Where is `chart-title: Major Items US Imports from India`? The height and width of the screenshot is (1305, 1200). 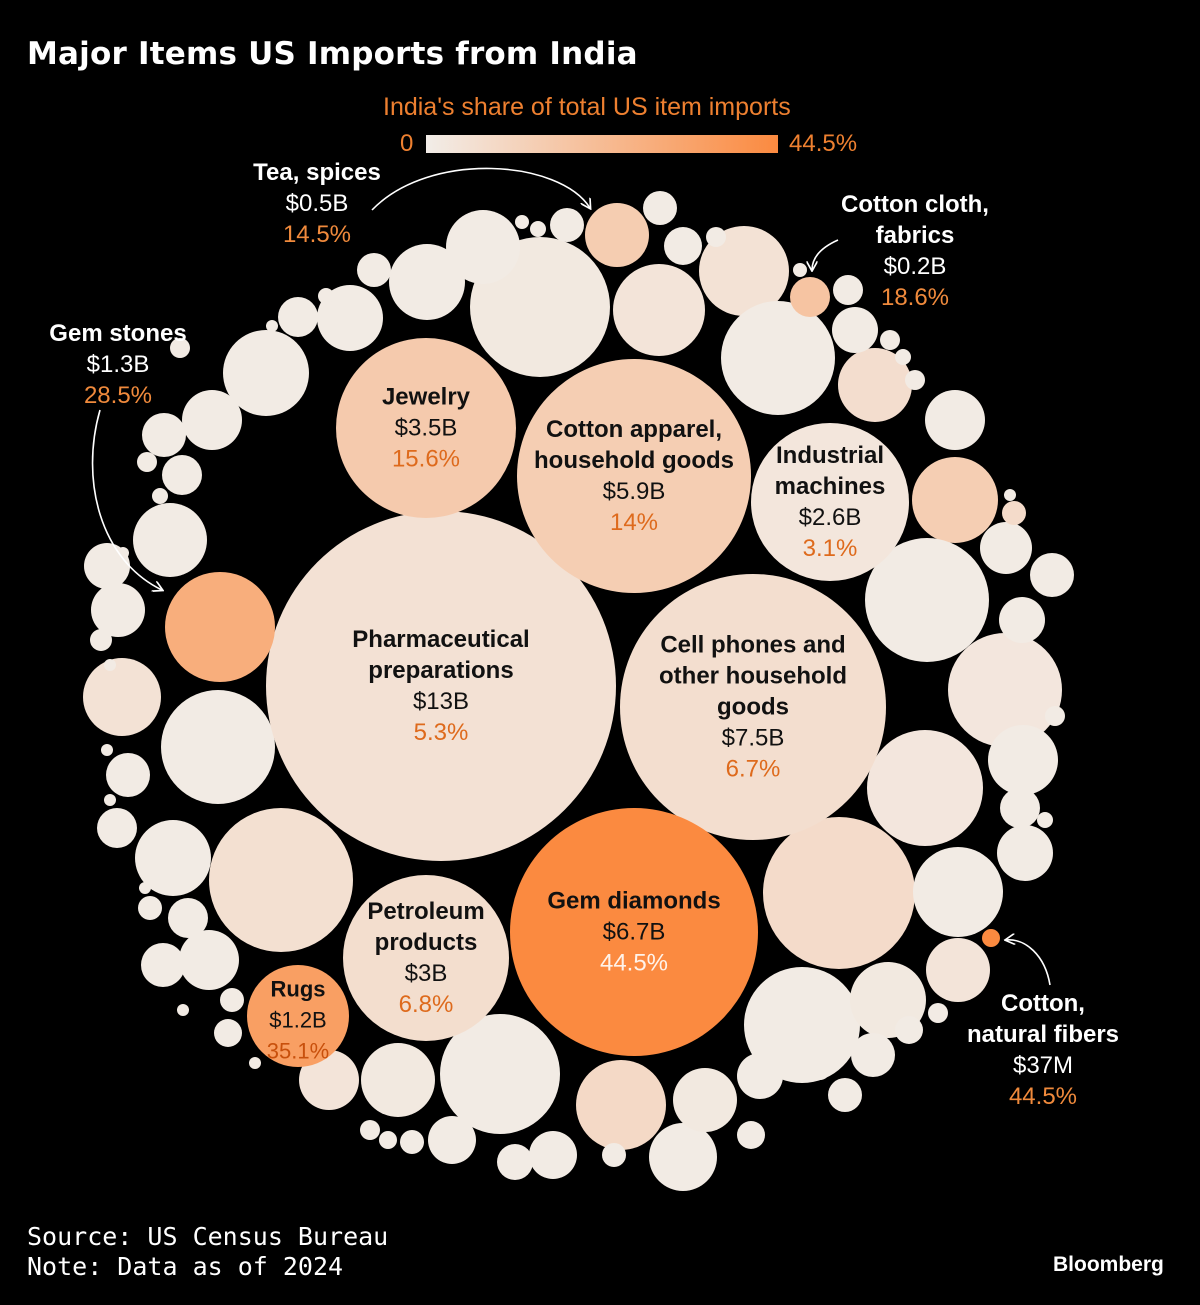 chart-title: Major Items US Imports from India is located at coordinates (332, 54).